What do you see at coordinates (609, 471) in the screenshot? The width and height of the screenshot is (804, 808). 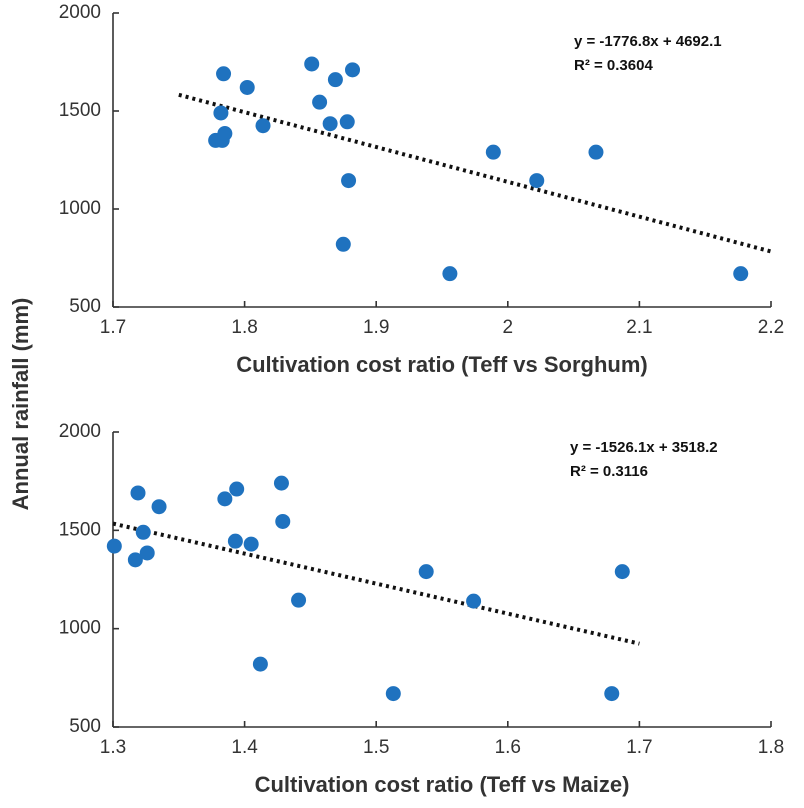 I see `panel-2-r-squared: R² = 0.3116` at bounding box center [609, 471].